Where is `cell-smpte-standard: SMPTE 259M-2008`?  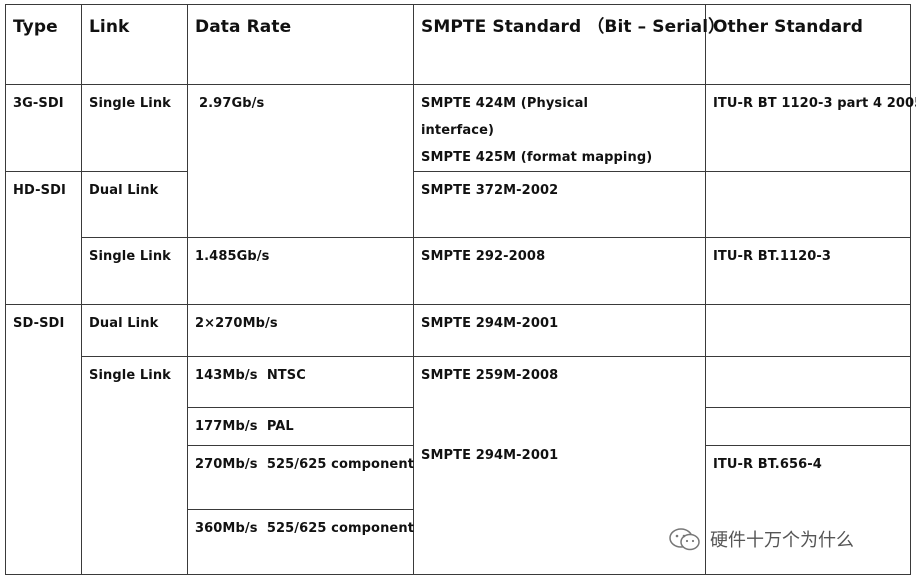
cell-smpte-standard: SMPTE 259M-2008 is located at coordinates (490, 375).